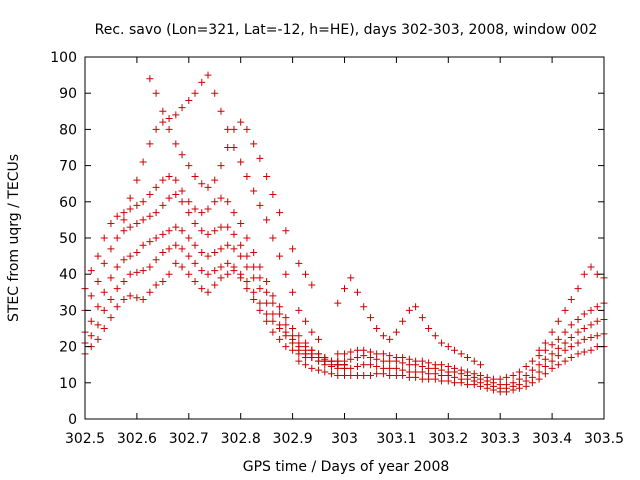 This screenshot has height=480, width=640. Describe the element at coordinates (189, 439) in the screenshot. I see `x-tick-label: 302.7` at that location.